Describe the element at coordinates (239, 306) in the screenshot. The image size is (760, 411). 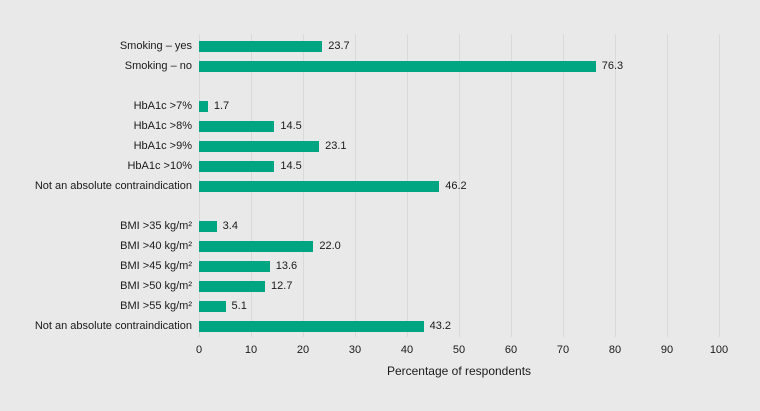
I see `value-label: 5.1` at that location.